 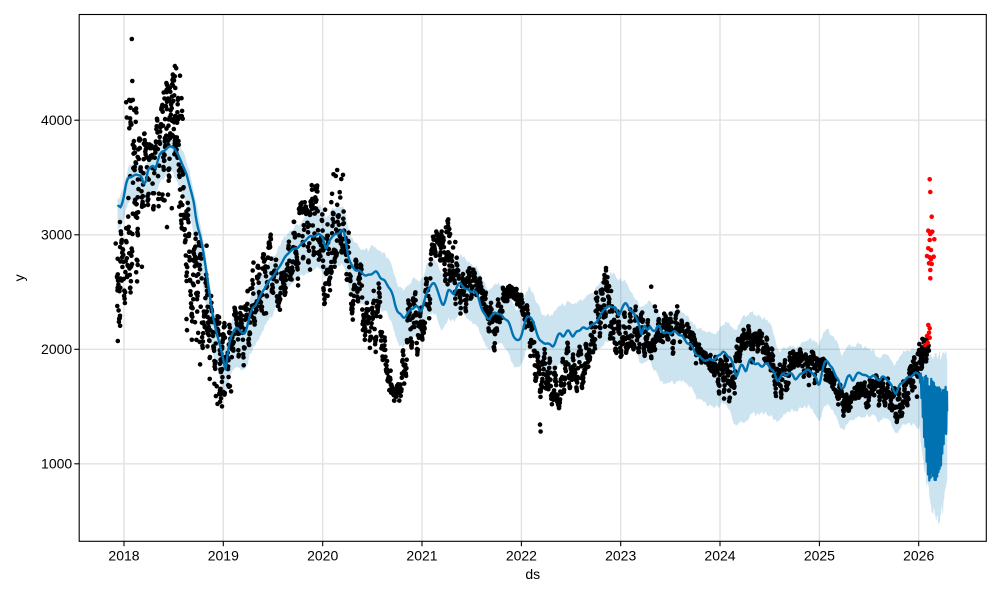 What do you see at coordinates (56, 235) in the screenshot?
I see `svg-text: 3000` at bounding box center [56, 235].